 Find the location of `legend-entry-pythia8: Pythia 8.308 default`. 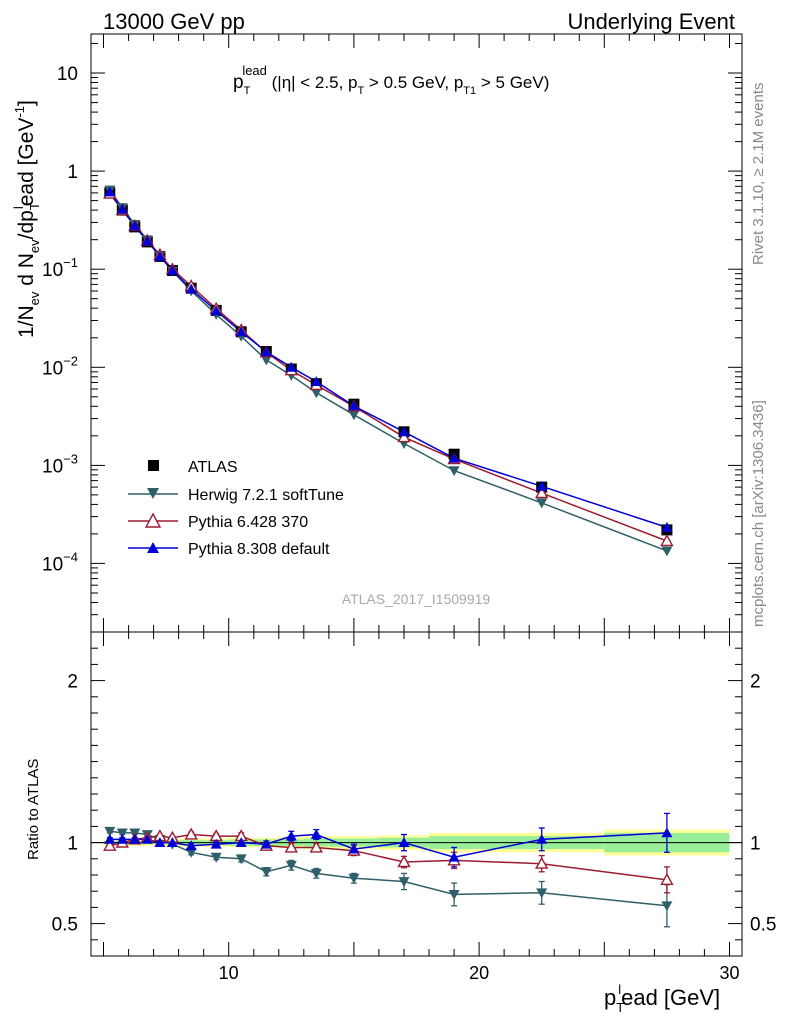

legend-entry-pythia8: Pythia 8.308 default is located at coordinates (229, 549).